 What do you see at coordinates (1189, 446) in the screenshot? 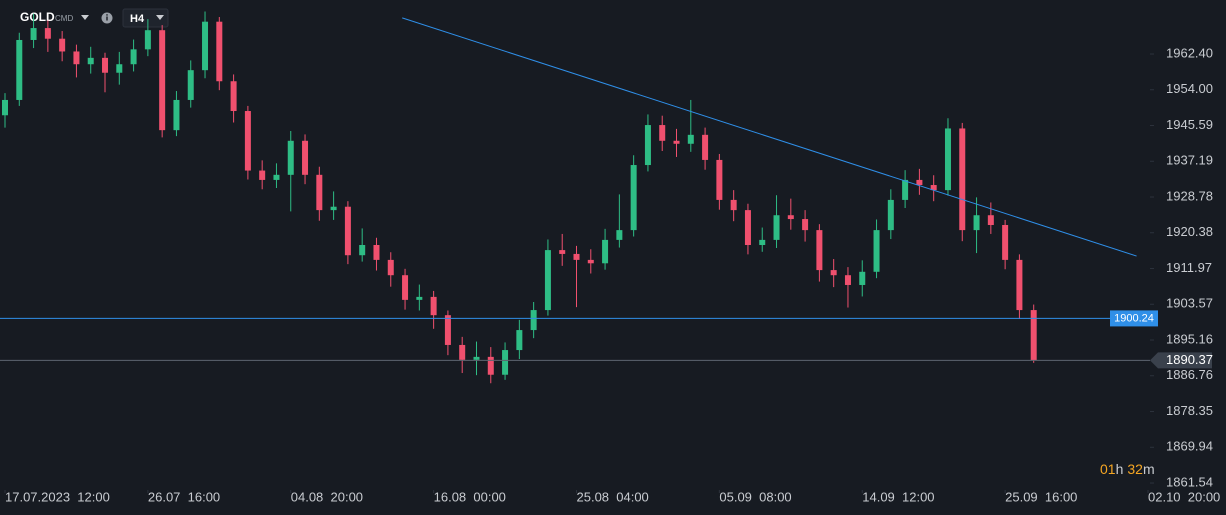
I see `y-tick-label: 1869.94` at bounding box center [1189, 446].